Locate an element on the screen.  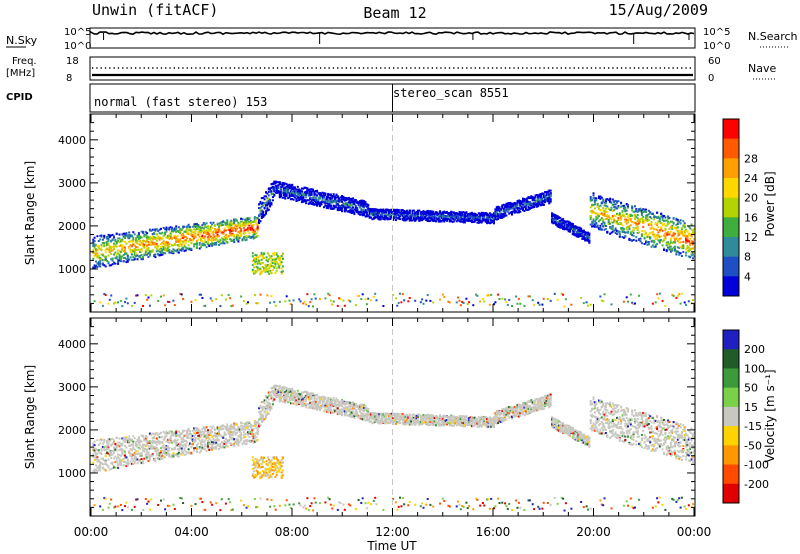
colorbar-swatch is located at coordinates (731, 148).